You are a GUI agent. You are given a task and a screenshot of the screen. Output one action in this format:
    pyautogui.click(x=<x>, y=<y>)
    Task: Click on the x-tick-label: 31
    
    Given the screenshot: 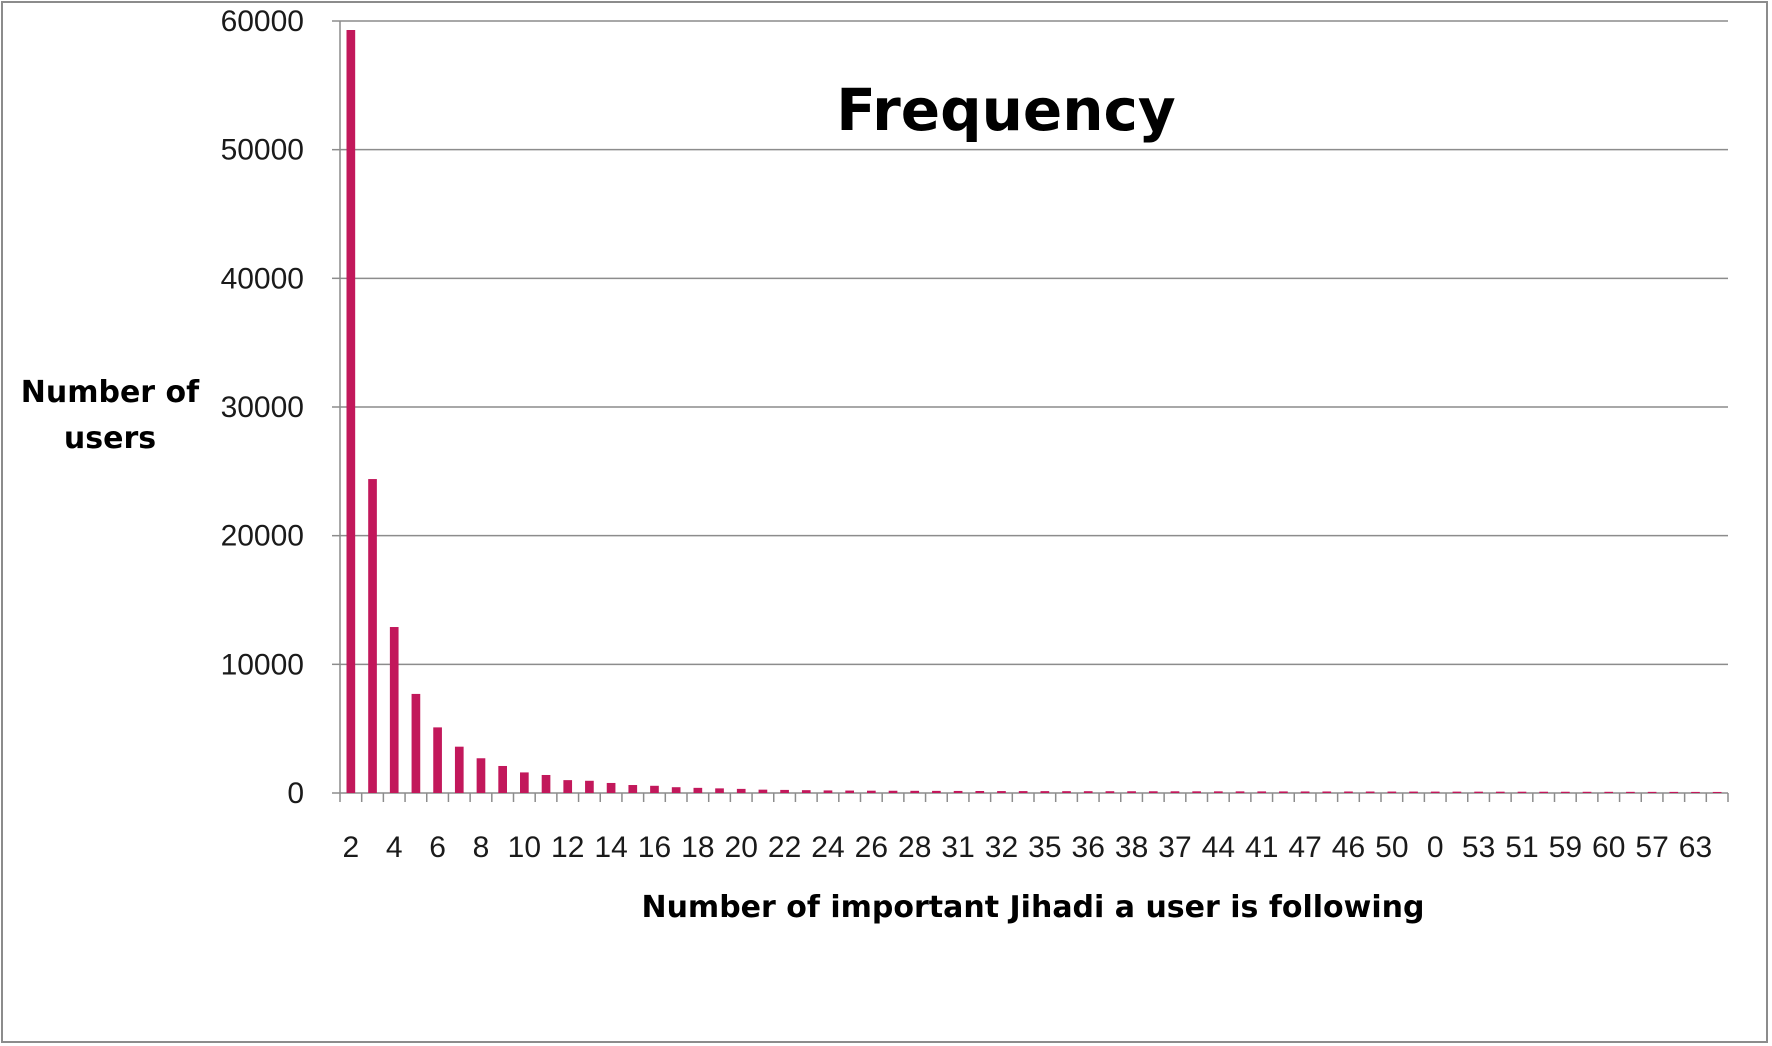 What is the action you would take?
    pyautogui.click(x=957, y=847)
    